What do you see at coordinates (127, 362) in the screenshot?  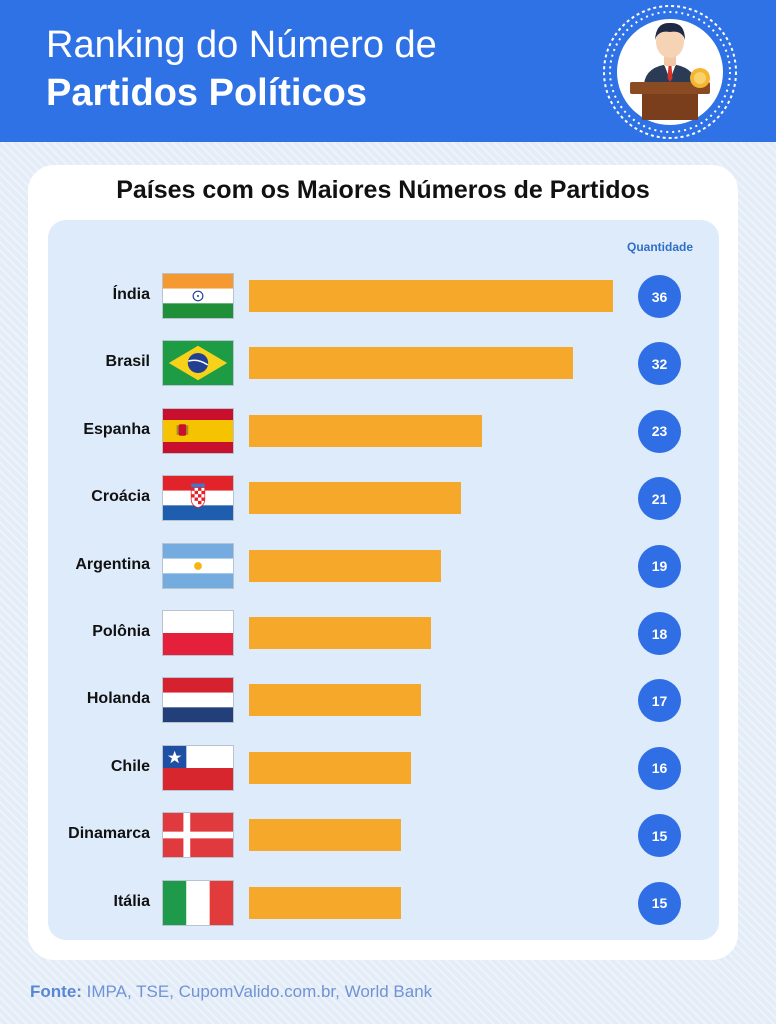 I see `category-label: Brasil` at bounding box center [127, 362].